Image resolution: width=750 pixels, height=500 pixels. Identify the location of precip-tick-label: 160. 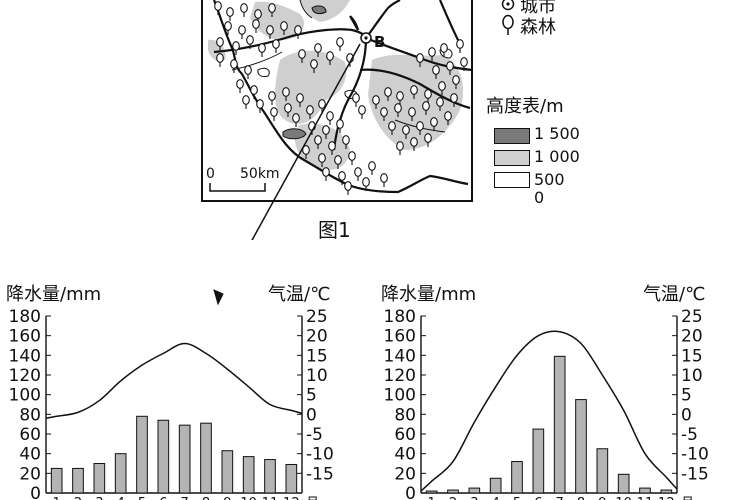
(400, 337).